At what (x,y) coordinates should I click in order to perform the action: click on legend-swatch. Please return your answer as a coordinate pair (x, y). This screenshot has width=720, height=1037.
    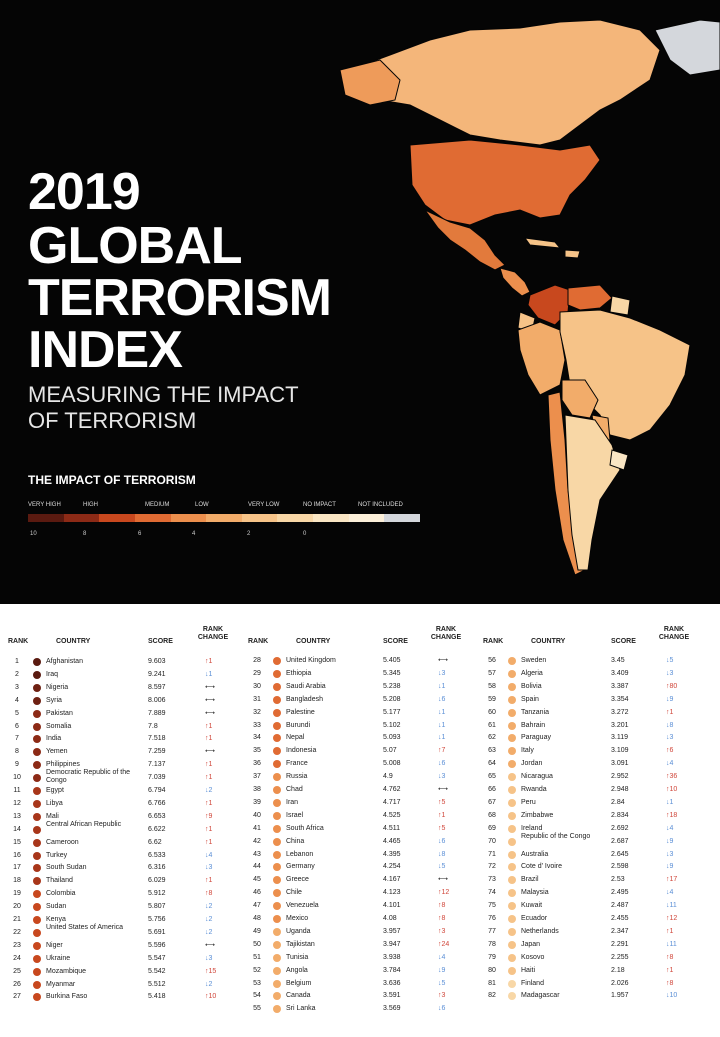
    Looking at the image, I should click on (46, 518).